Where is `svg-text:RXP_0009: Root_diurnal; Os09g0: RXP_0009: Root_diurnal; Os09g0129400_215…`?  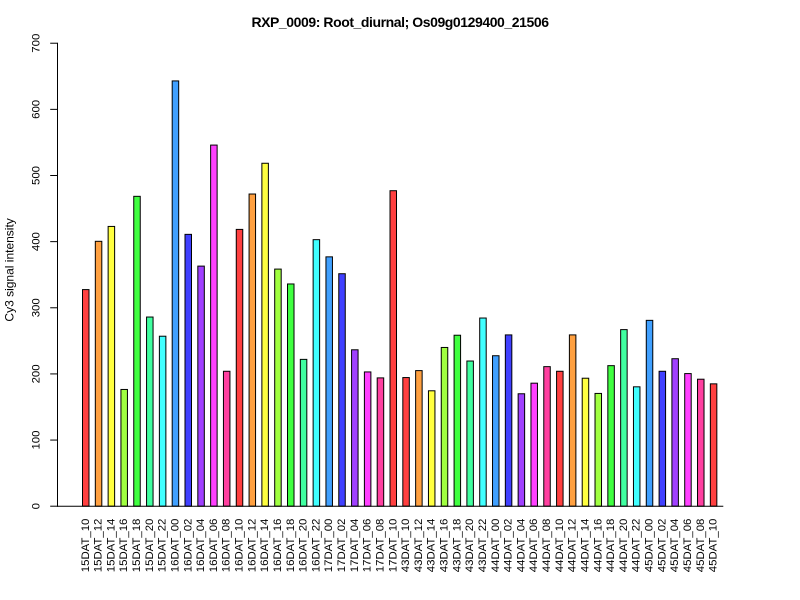
svg-text:RXP_0009: Root_diurnal; Os09g0: RXP_0009: Root_diurnal; Os09g0129400_215… is located at coordinates (400, 22).